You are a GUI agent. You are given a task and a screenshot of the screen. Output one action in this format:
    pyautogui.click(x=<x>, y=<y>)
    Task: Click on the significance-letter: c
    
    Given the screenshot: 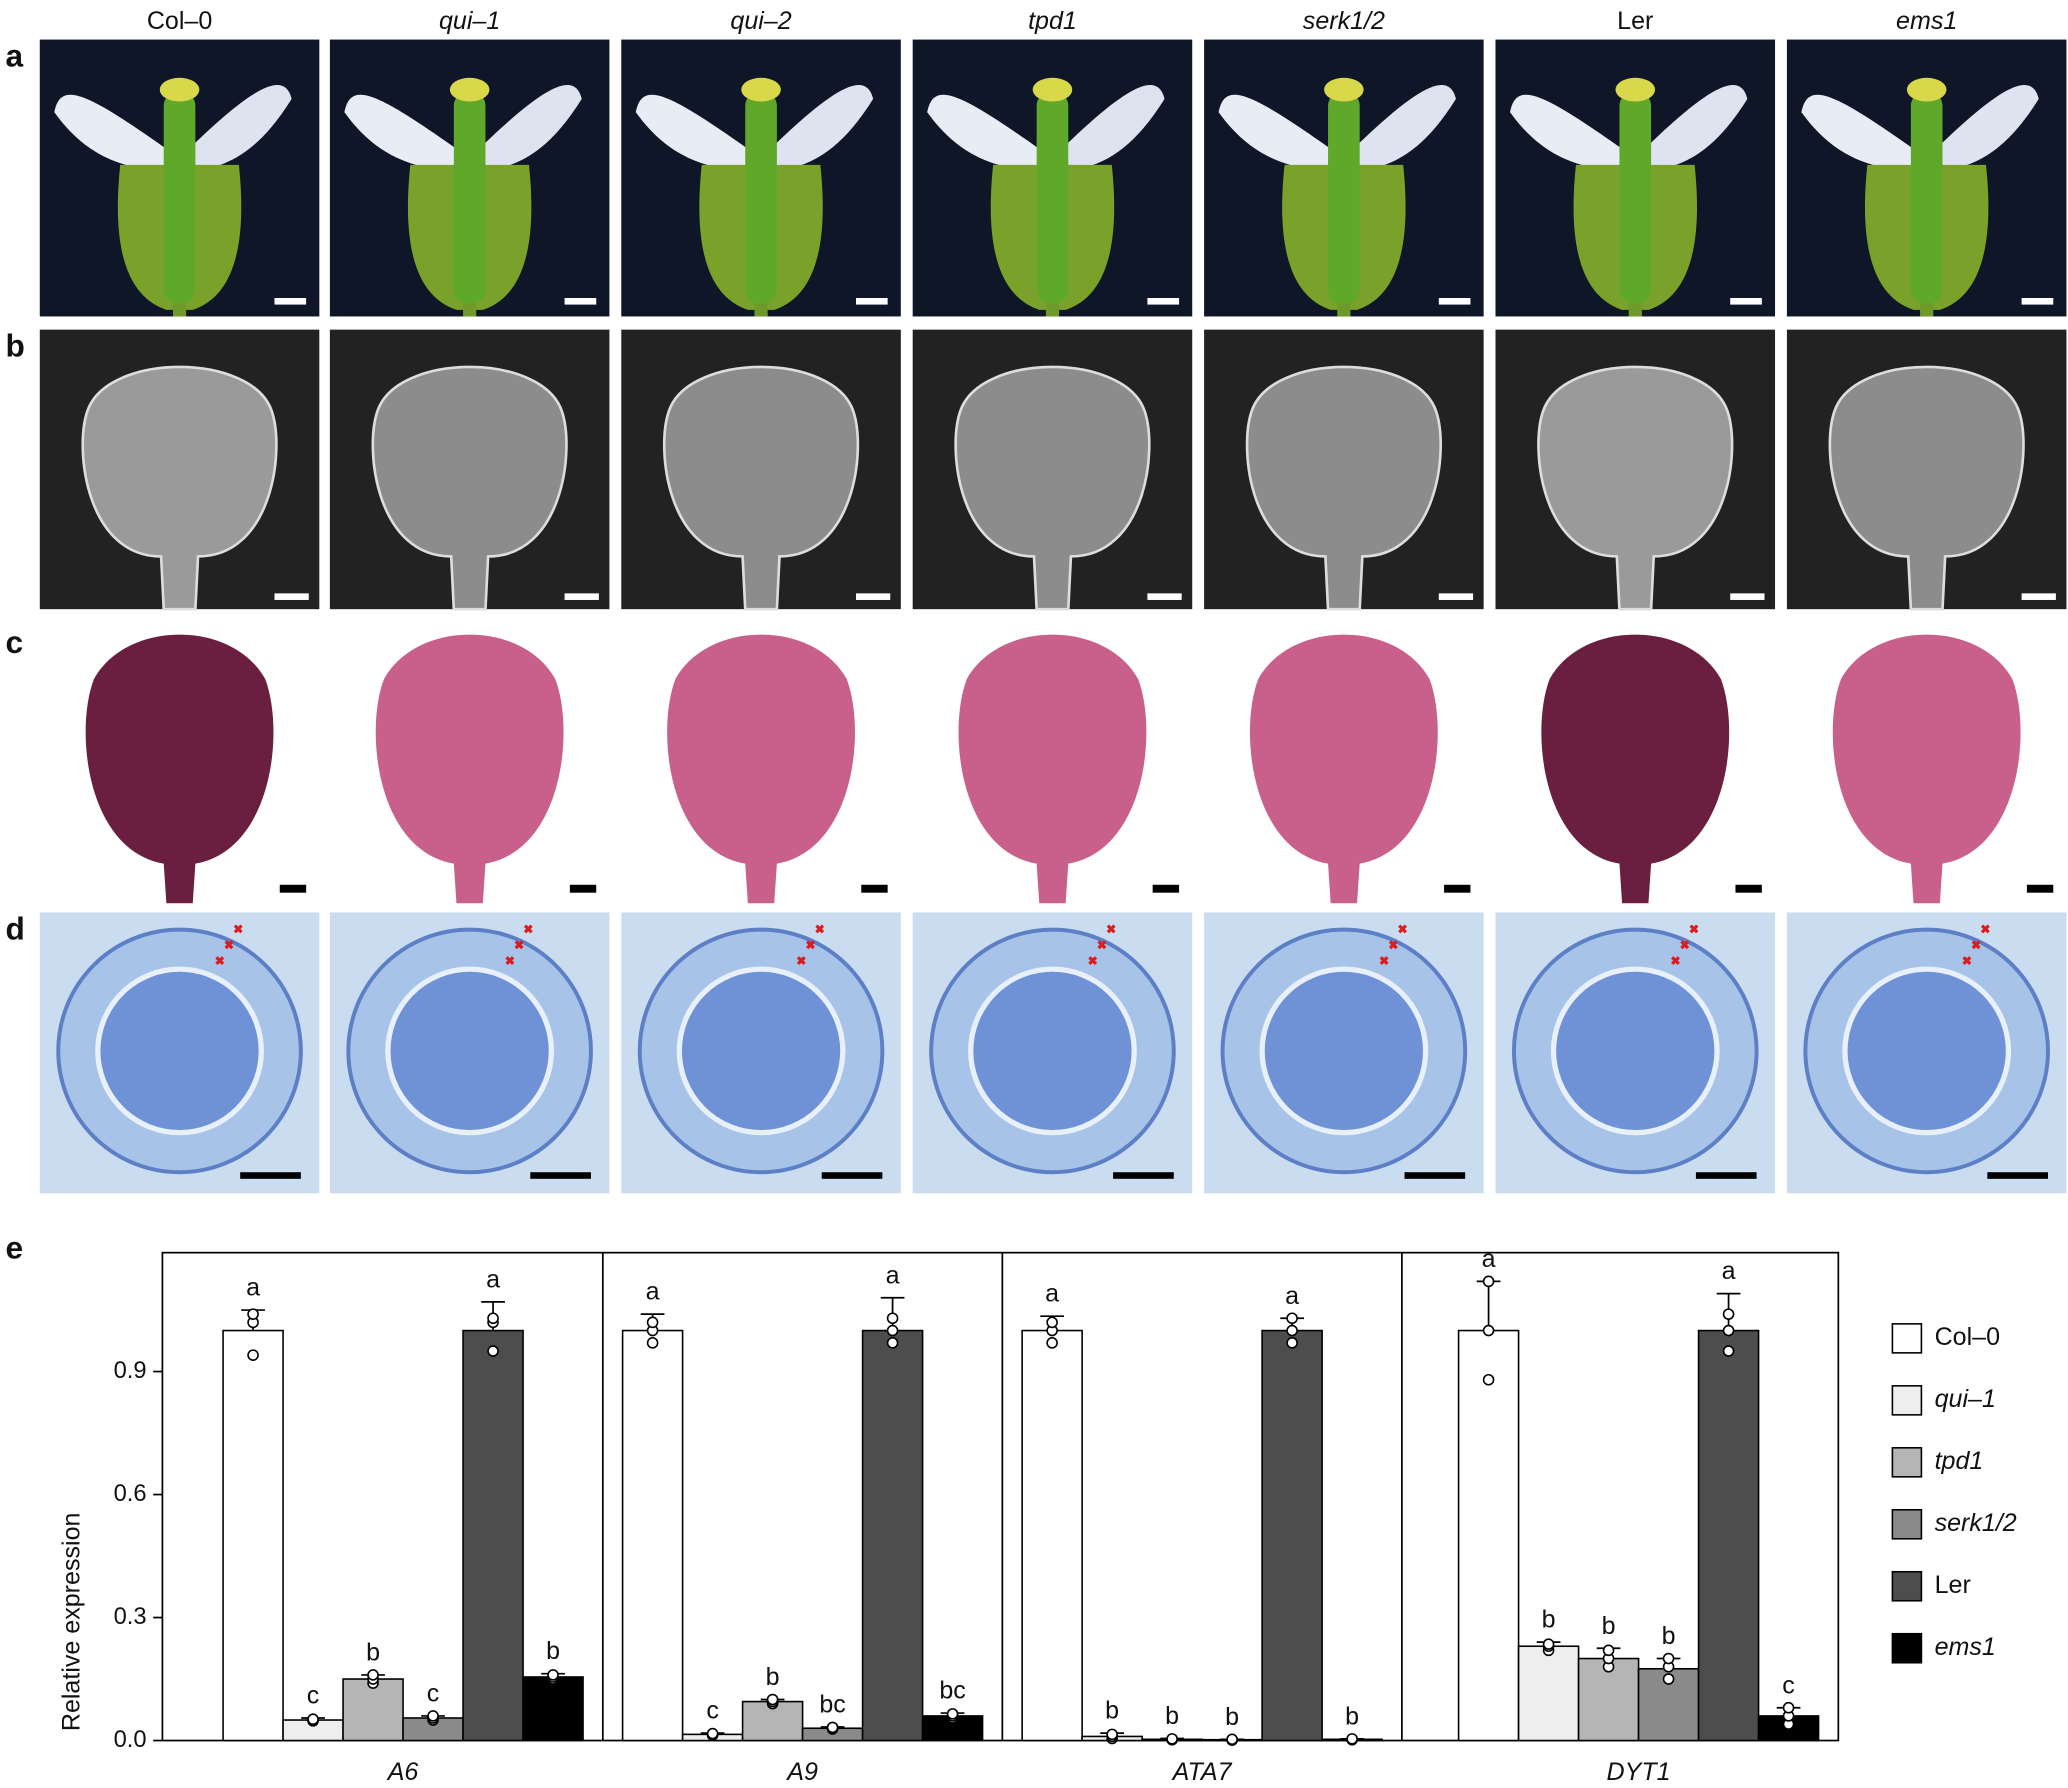 What is the action you would take?
    pyautogui.click(x=313, y=1696)
    